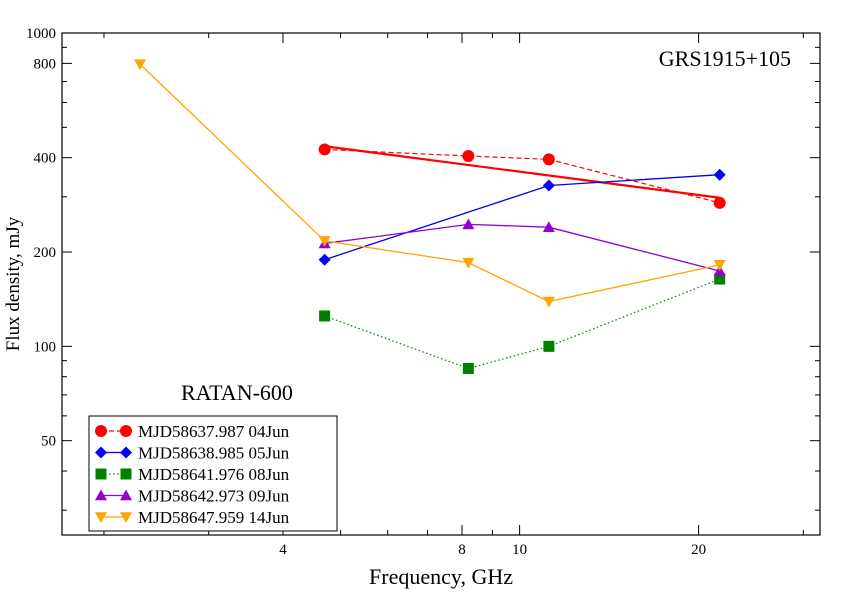 The height and width of the screenshot is (595, 842). I want to click on legend-item: MJD58642.973 09Jun, so click(192, 496).